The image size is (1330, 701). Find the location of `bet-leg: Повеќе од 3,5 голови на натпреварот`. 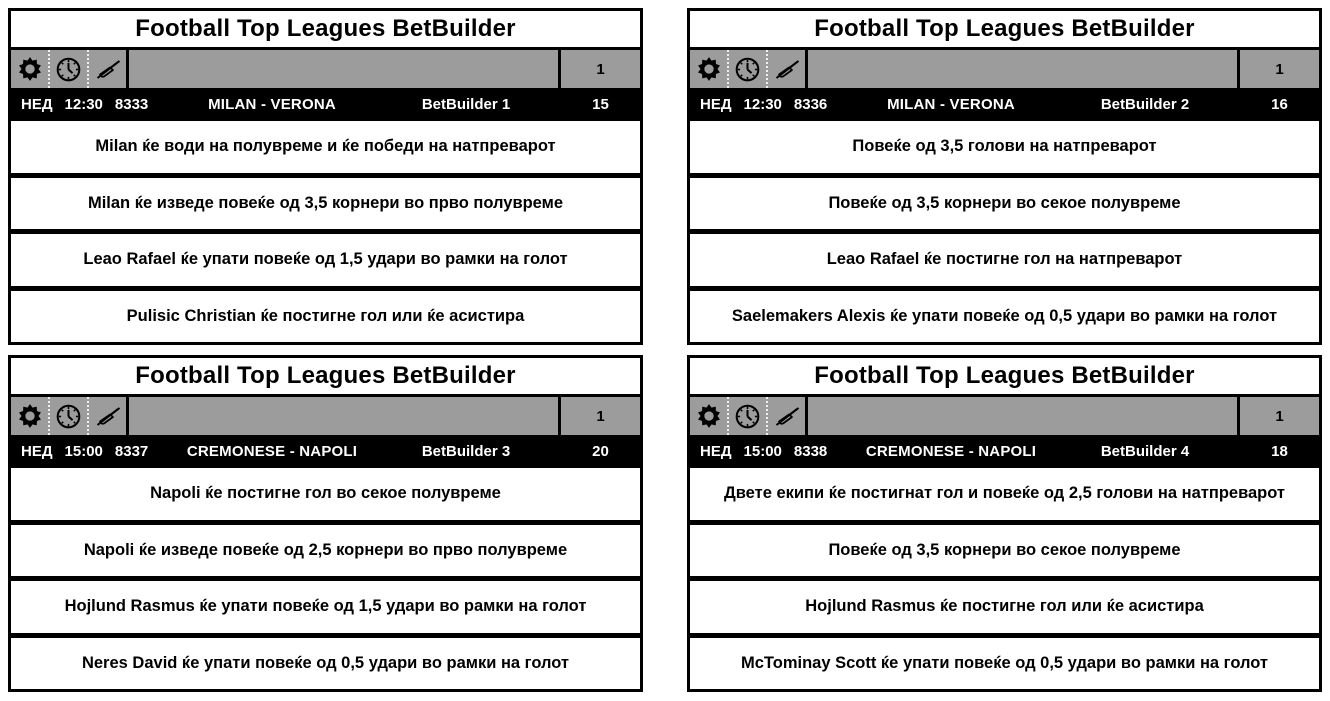

bet-leg: Повеќе од 3,5 голови на натпреварот is located at coordinates (1004, 147).